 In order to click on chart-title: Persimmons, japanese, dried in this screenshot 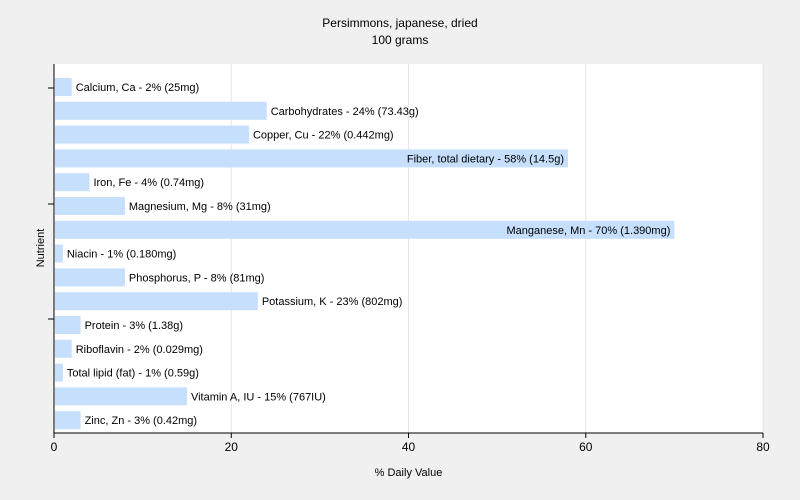, I will do `click(400, 23)`.